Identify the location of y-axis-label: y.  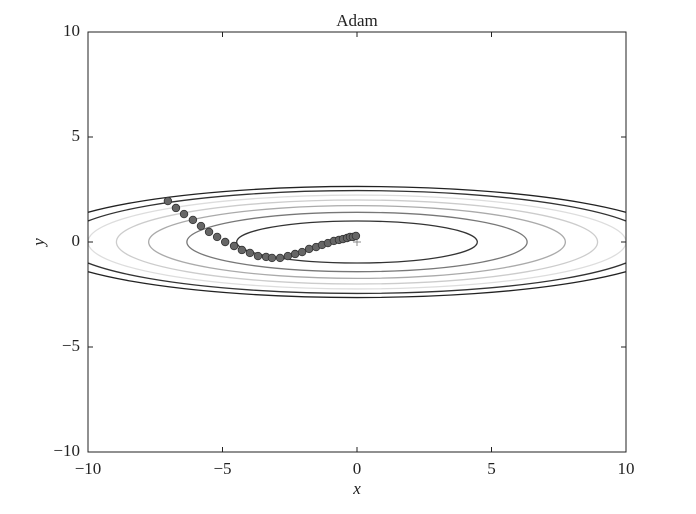
(38, 243).